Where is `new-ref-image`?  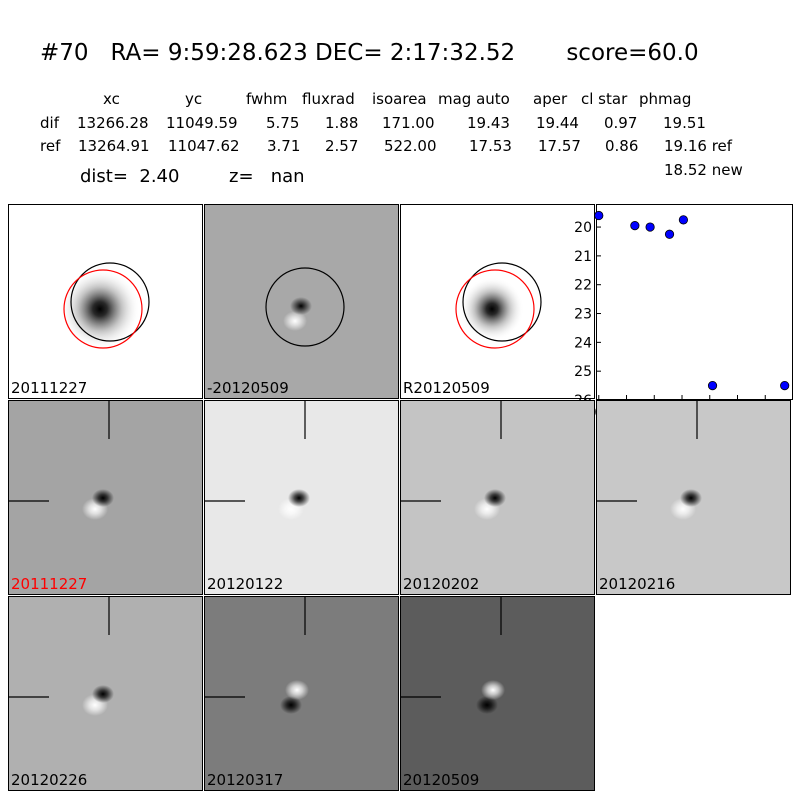 new-ref-image is located at coordinates (497, 301).